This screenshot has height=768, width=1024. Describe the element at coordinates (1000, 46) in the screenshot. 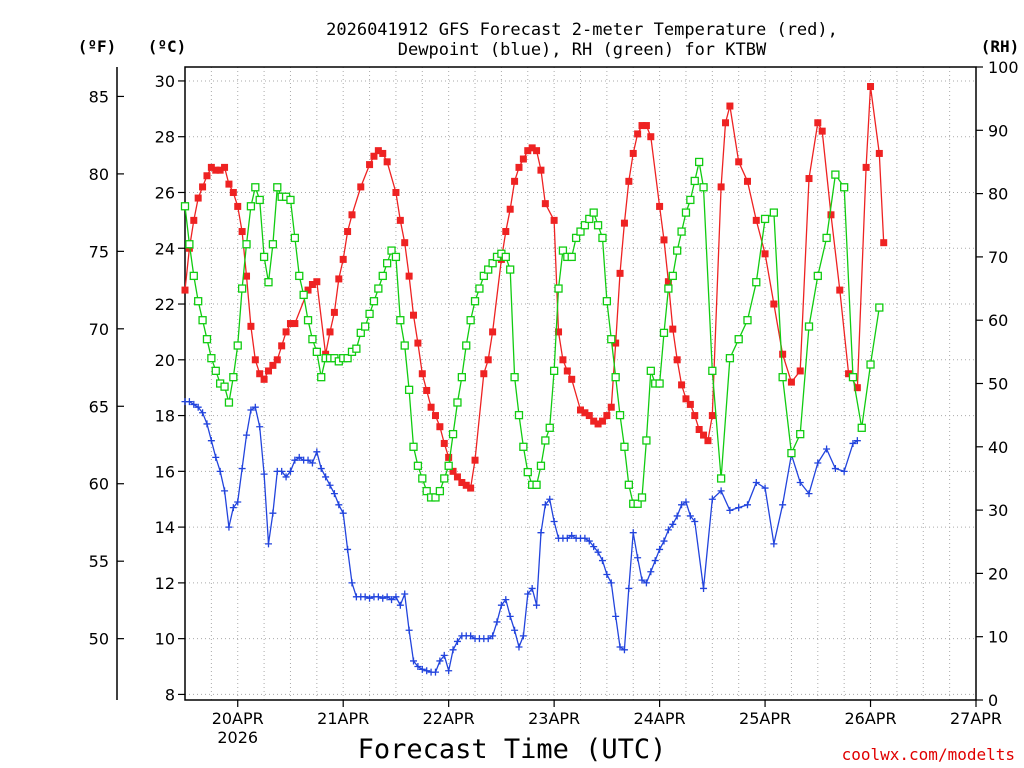

I see `rh-unit-label: (RH)` at that location.